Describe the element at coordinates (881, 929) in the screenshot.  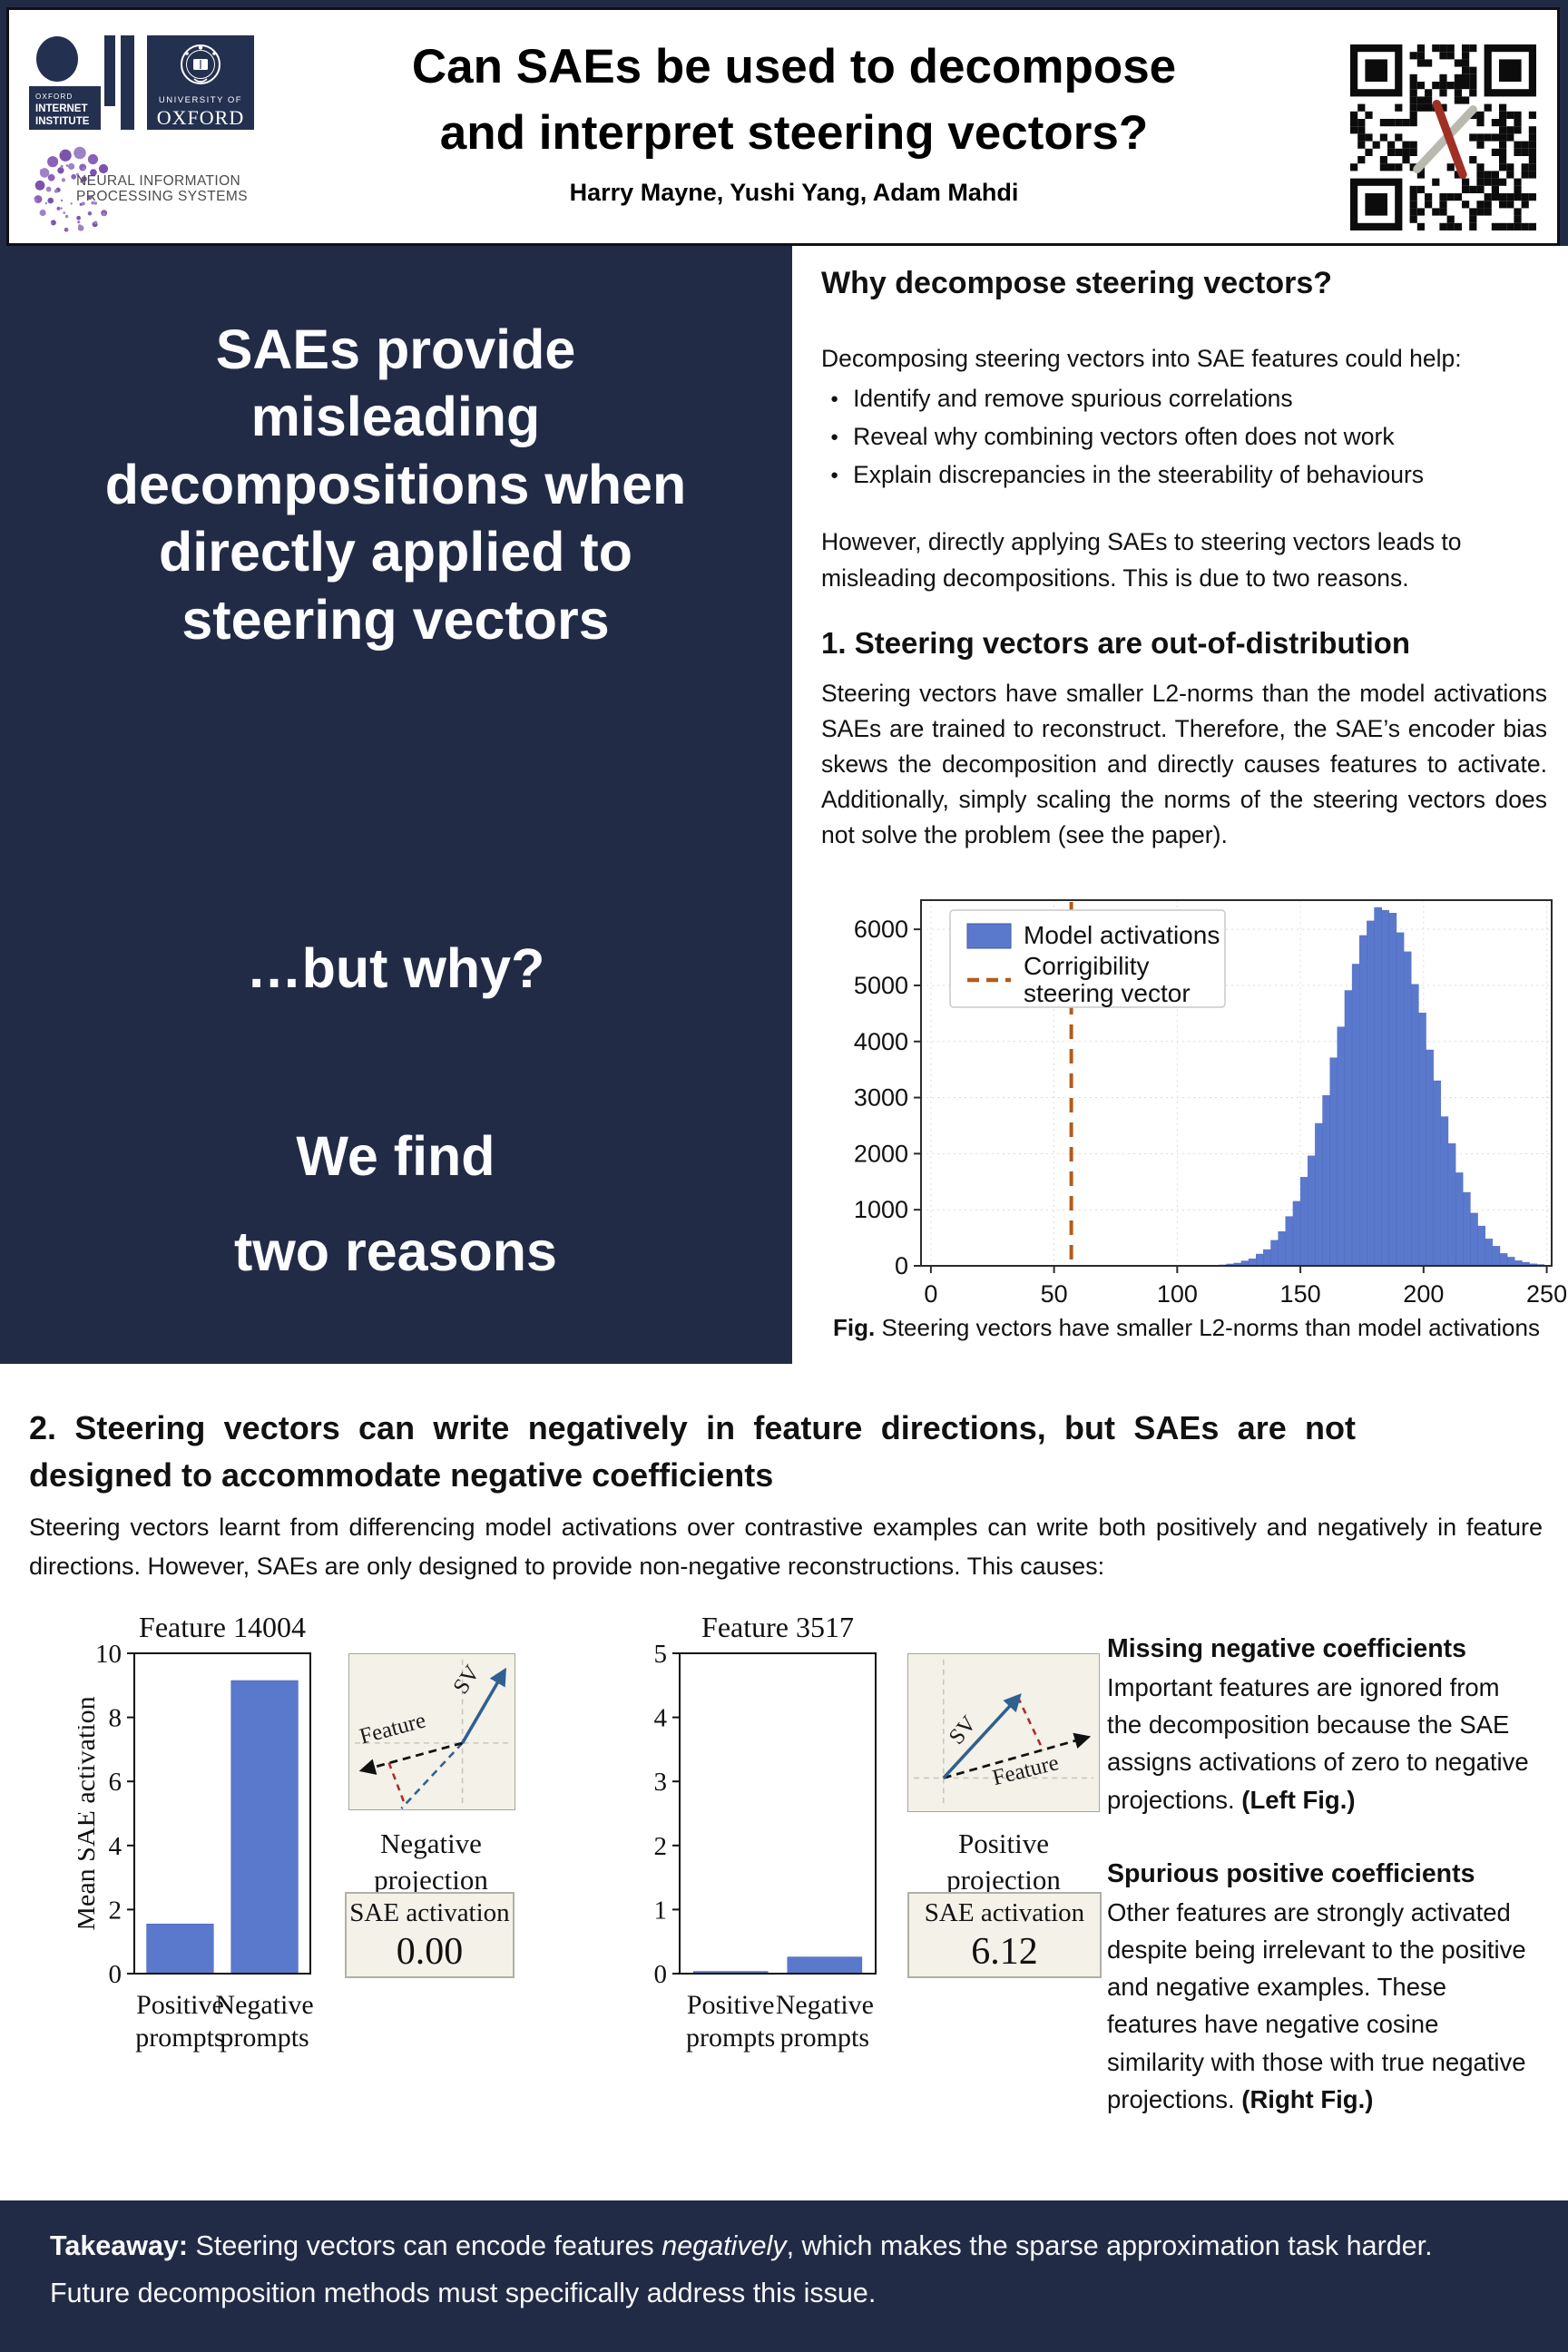
I see `svg-text: 6000` at that location.